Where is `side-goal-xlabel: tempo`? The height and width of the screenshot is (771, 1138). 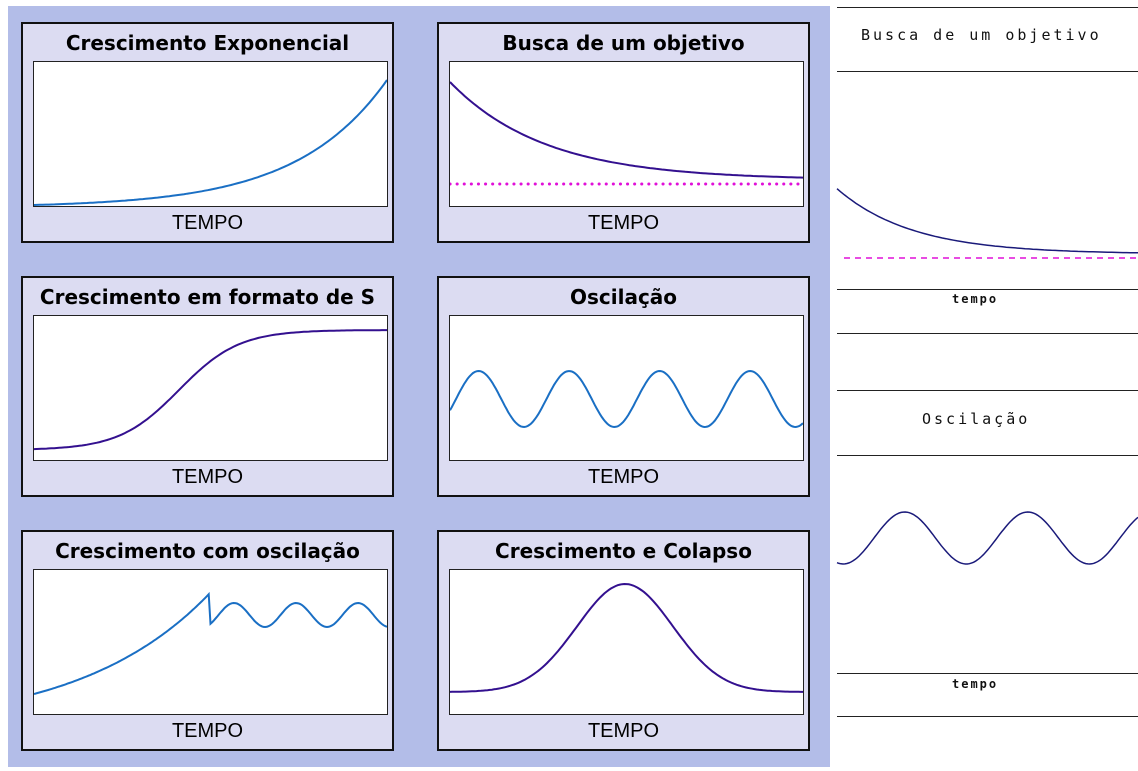 side-goal-xlabel: tempo is located at coordinates (975, 299).